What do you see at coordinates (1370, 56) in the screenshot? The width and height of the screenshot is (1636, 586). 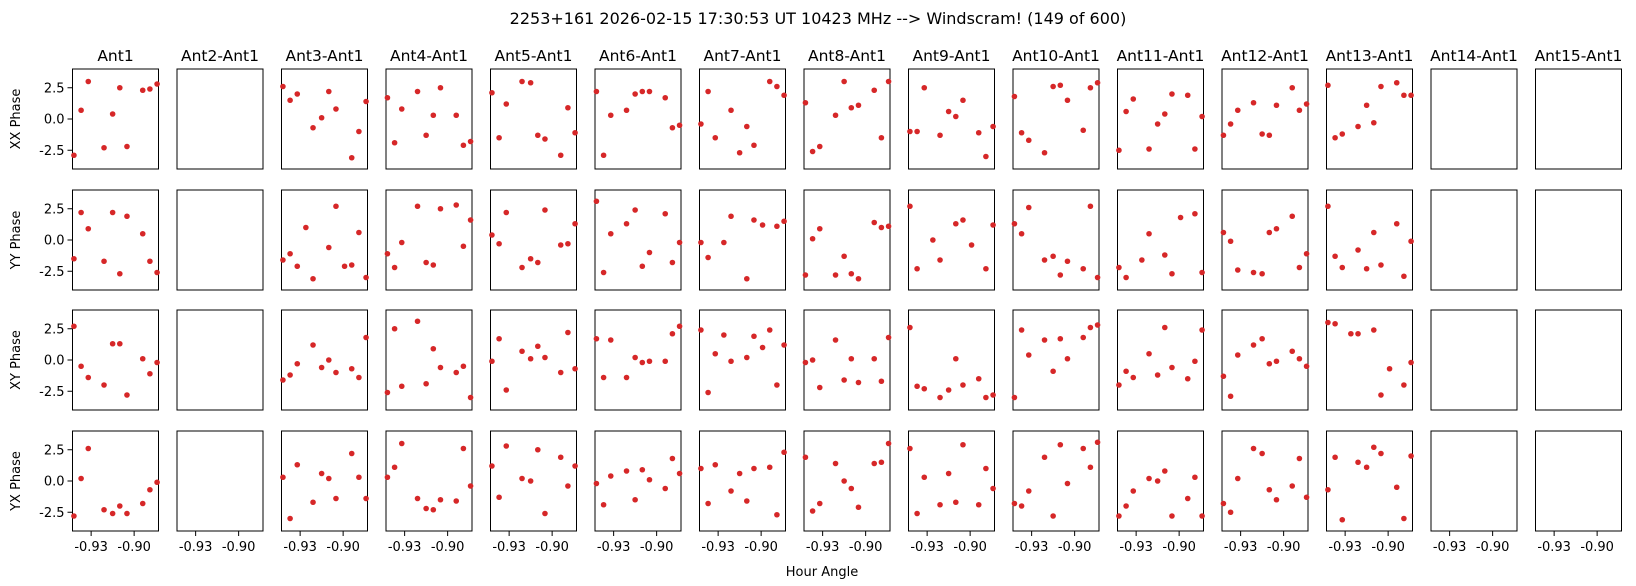 I see `column-title: Ant13-Ant1` at bounding box center [1370, 56].